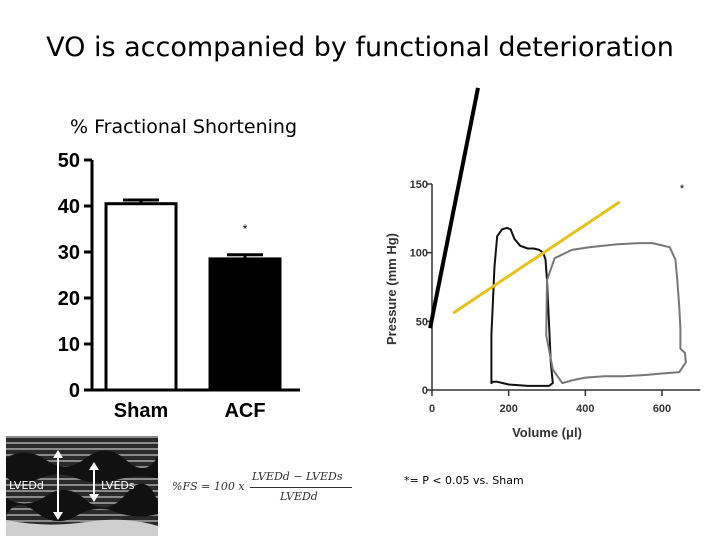 Image resolution: width=720 pixels, height=540 pixels. What do you see at coordinates (244, 411) in the screenshot?
I see `bar-category-label: ACF` at bounding box center [244, 411].